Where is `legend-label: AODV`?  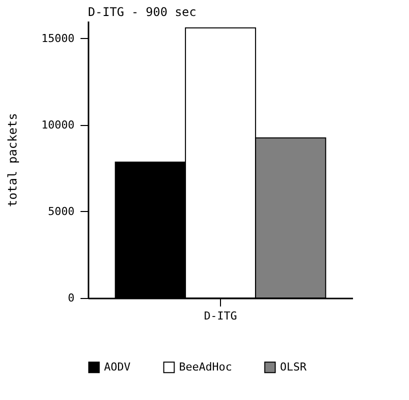 legend-label: AODV is located at coordinates (117, 367).